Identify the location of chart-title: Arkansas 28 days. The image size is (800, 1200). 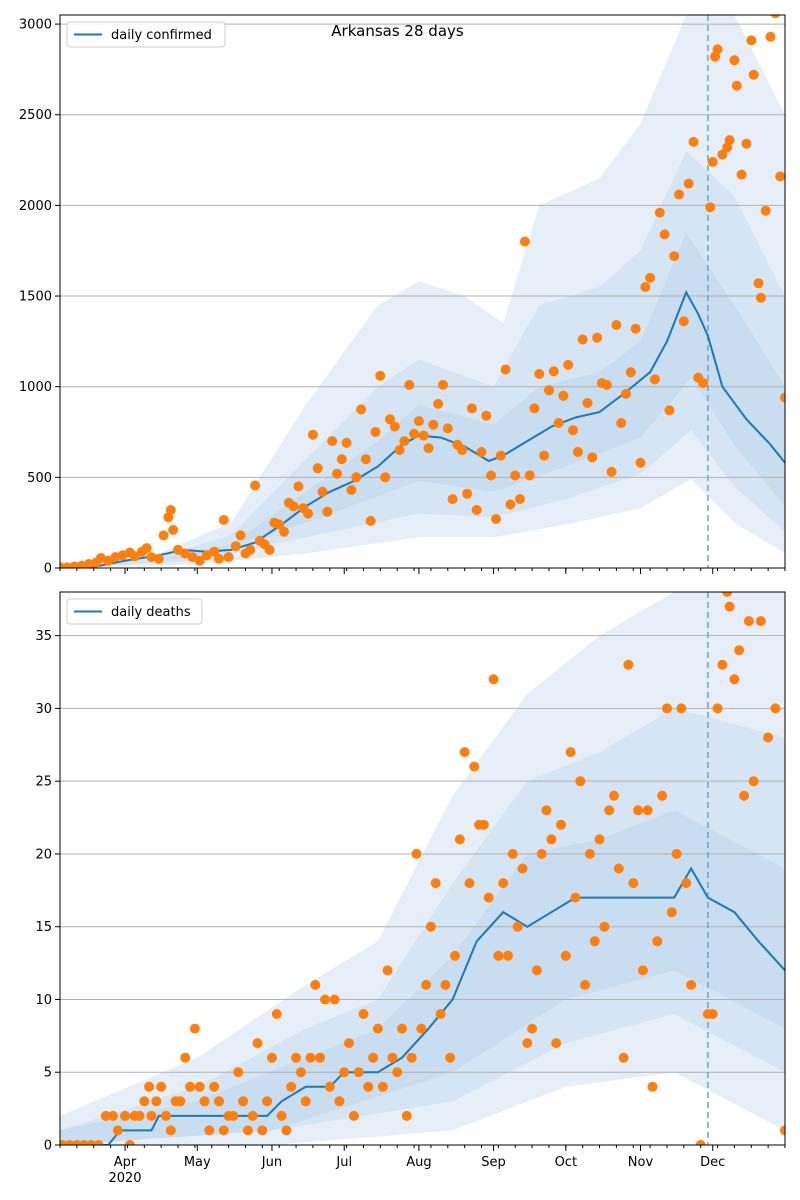
(397, 31).